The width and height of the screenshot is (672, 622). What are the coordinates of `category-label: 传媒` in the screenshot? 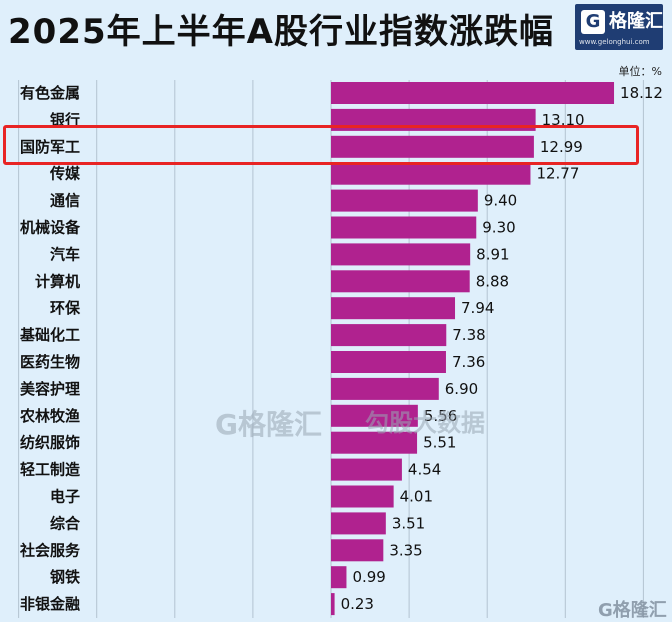 It's located at (65, 174).